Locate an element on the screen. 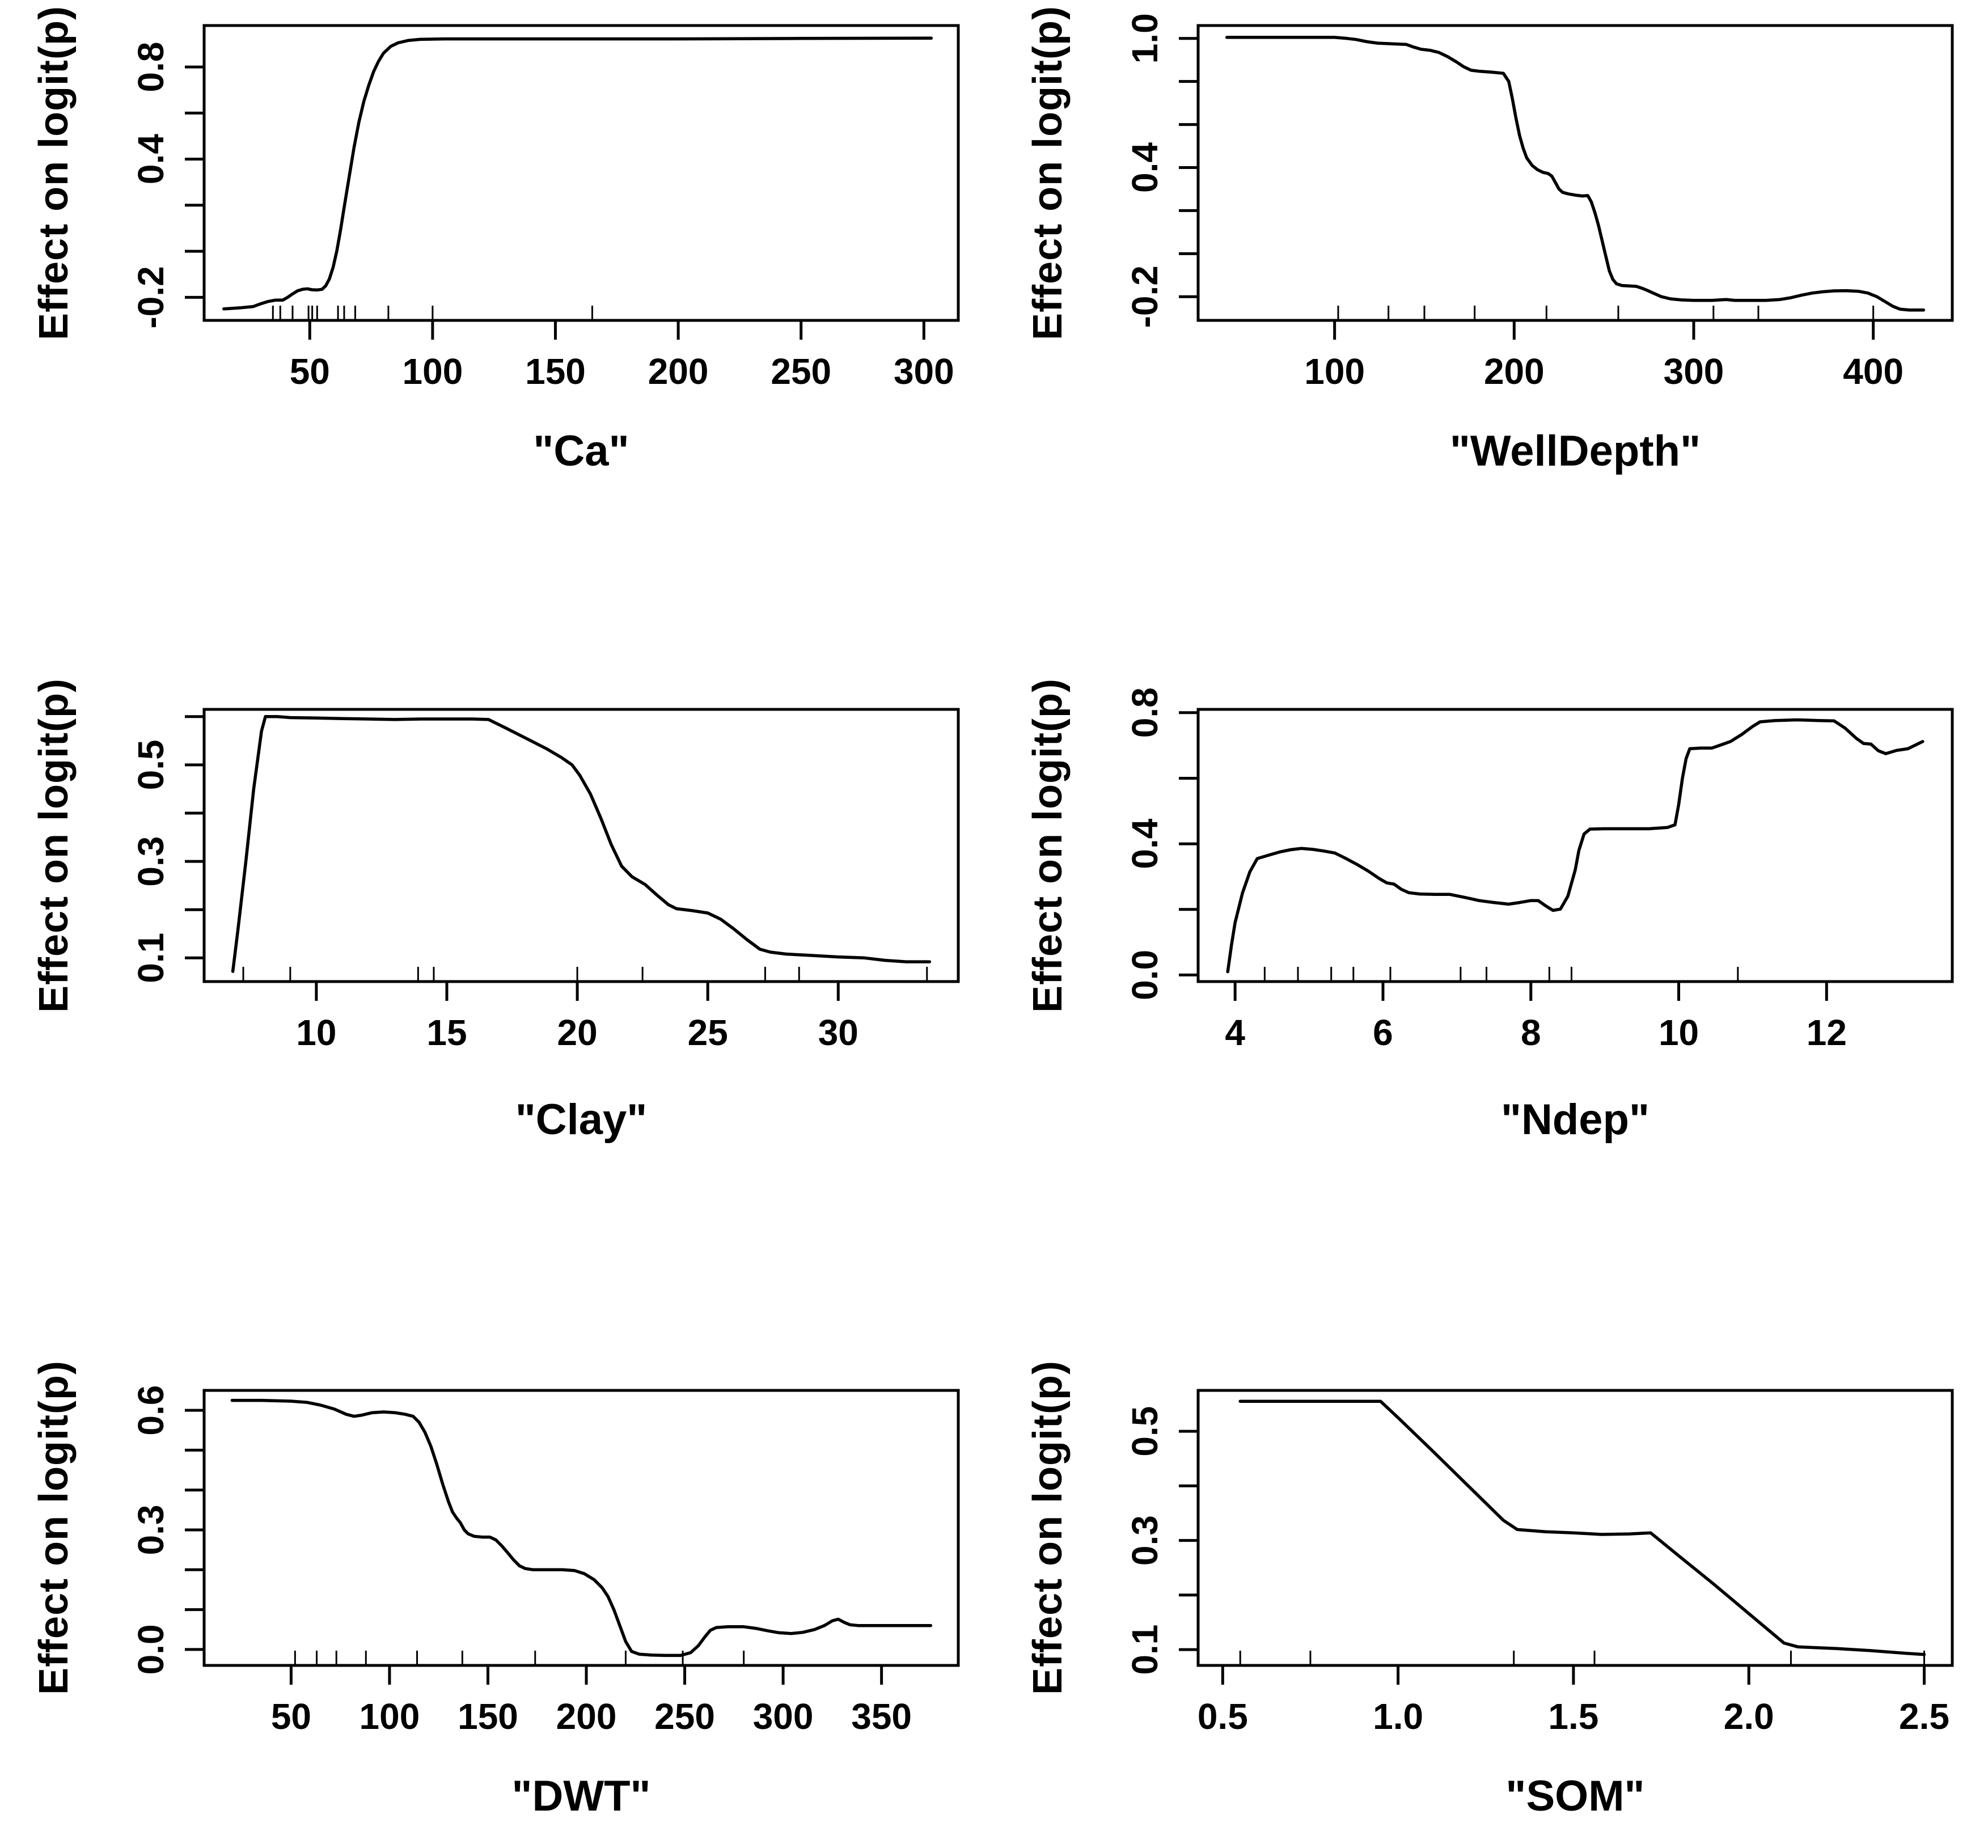 This screenshot has height=1848, width=1988. x-tick-label: 0.5 is located at coordinates (1223, 1716).